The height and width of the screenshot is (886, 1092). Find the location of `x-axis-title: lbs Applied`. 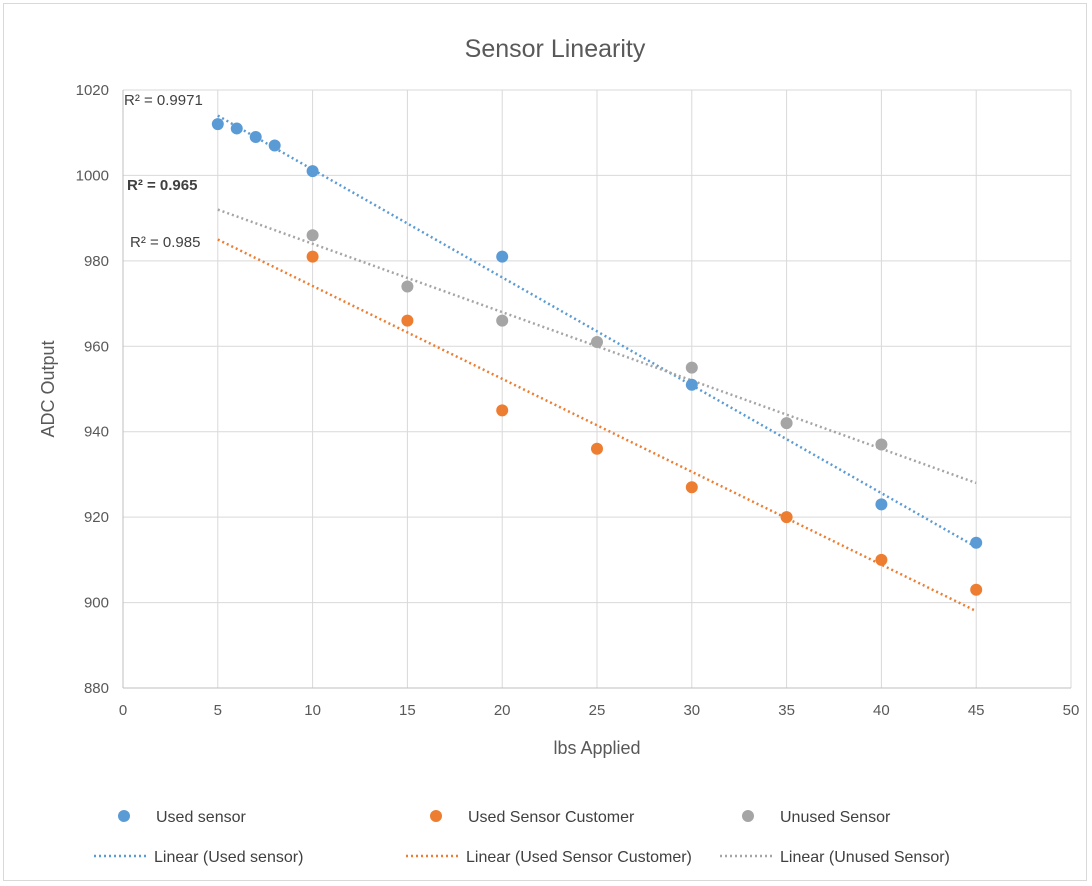

x-axis-title: lbs Applied is located at coordinates (596, 748).